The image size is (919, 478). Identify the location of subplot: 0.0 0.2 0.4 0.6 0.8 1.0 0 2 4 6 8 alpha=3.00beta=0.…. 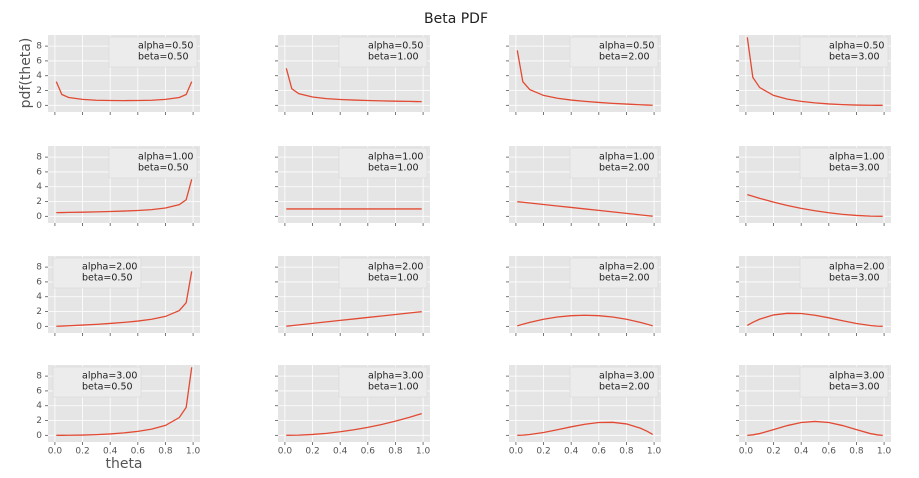
(118, 411).